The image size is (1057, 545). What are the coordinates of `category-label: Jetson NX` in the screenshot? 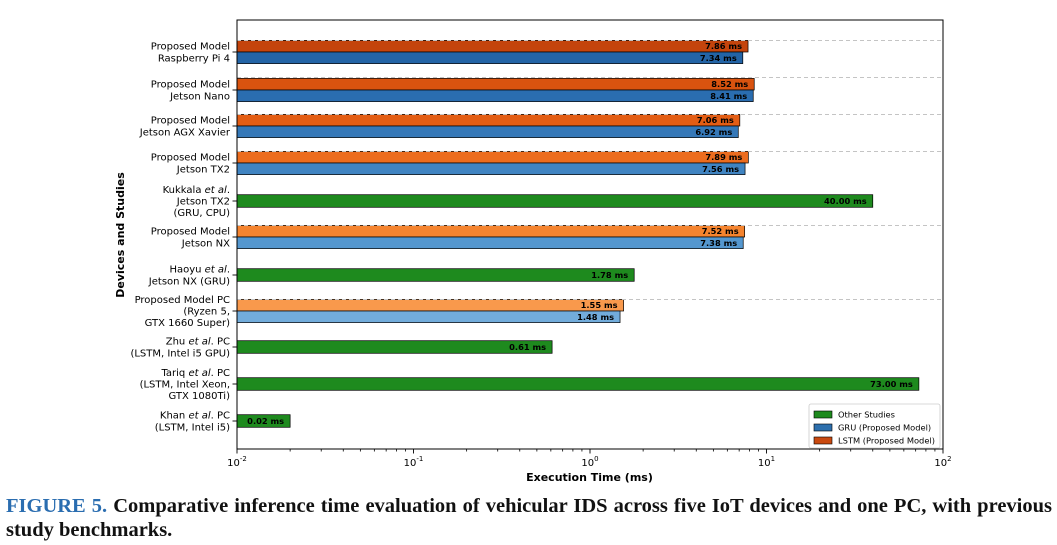 It's located at (205, 243).